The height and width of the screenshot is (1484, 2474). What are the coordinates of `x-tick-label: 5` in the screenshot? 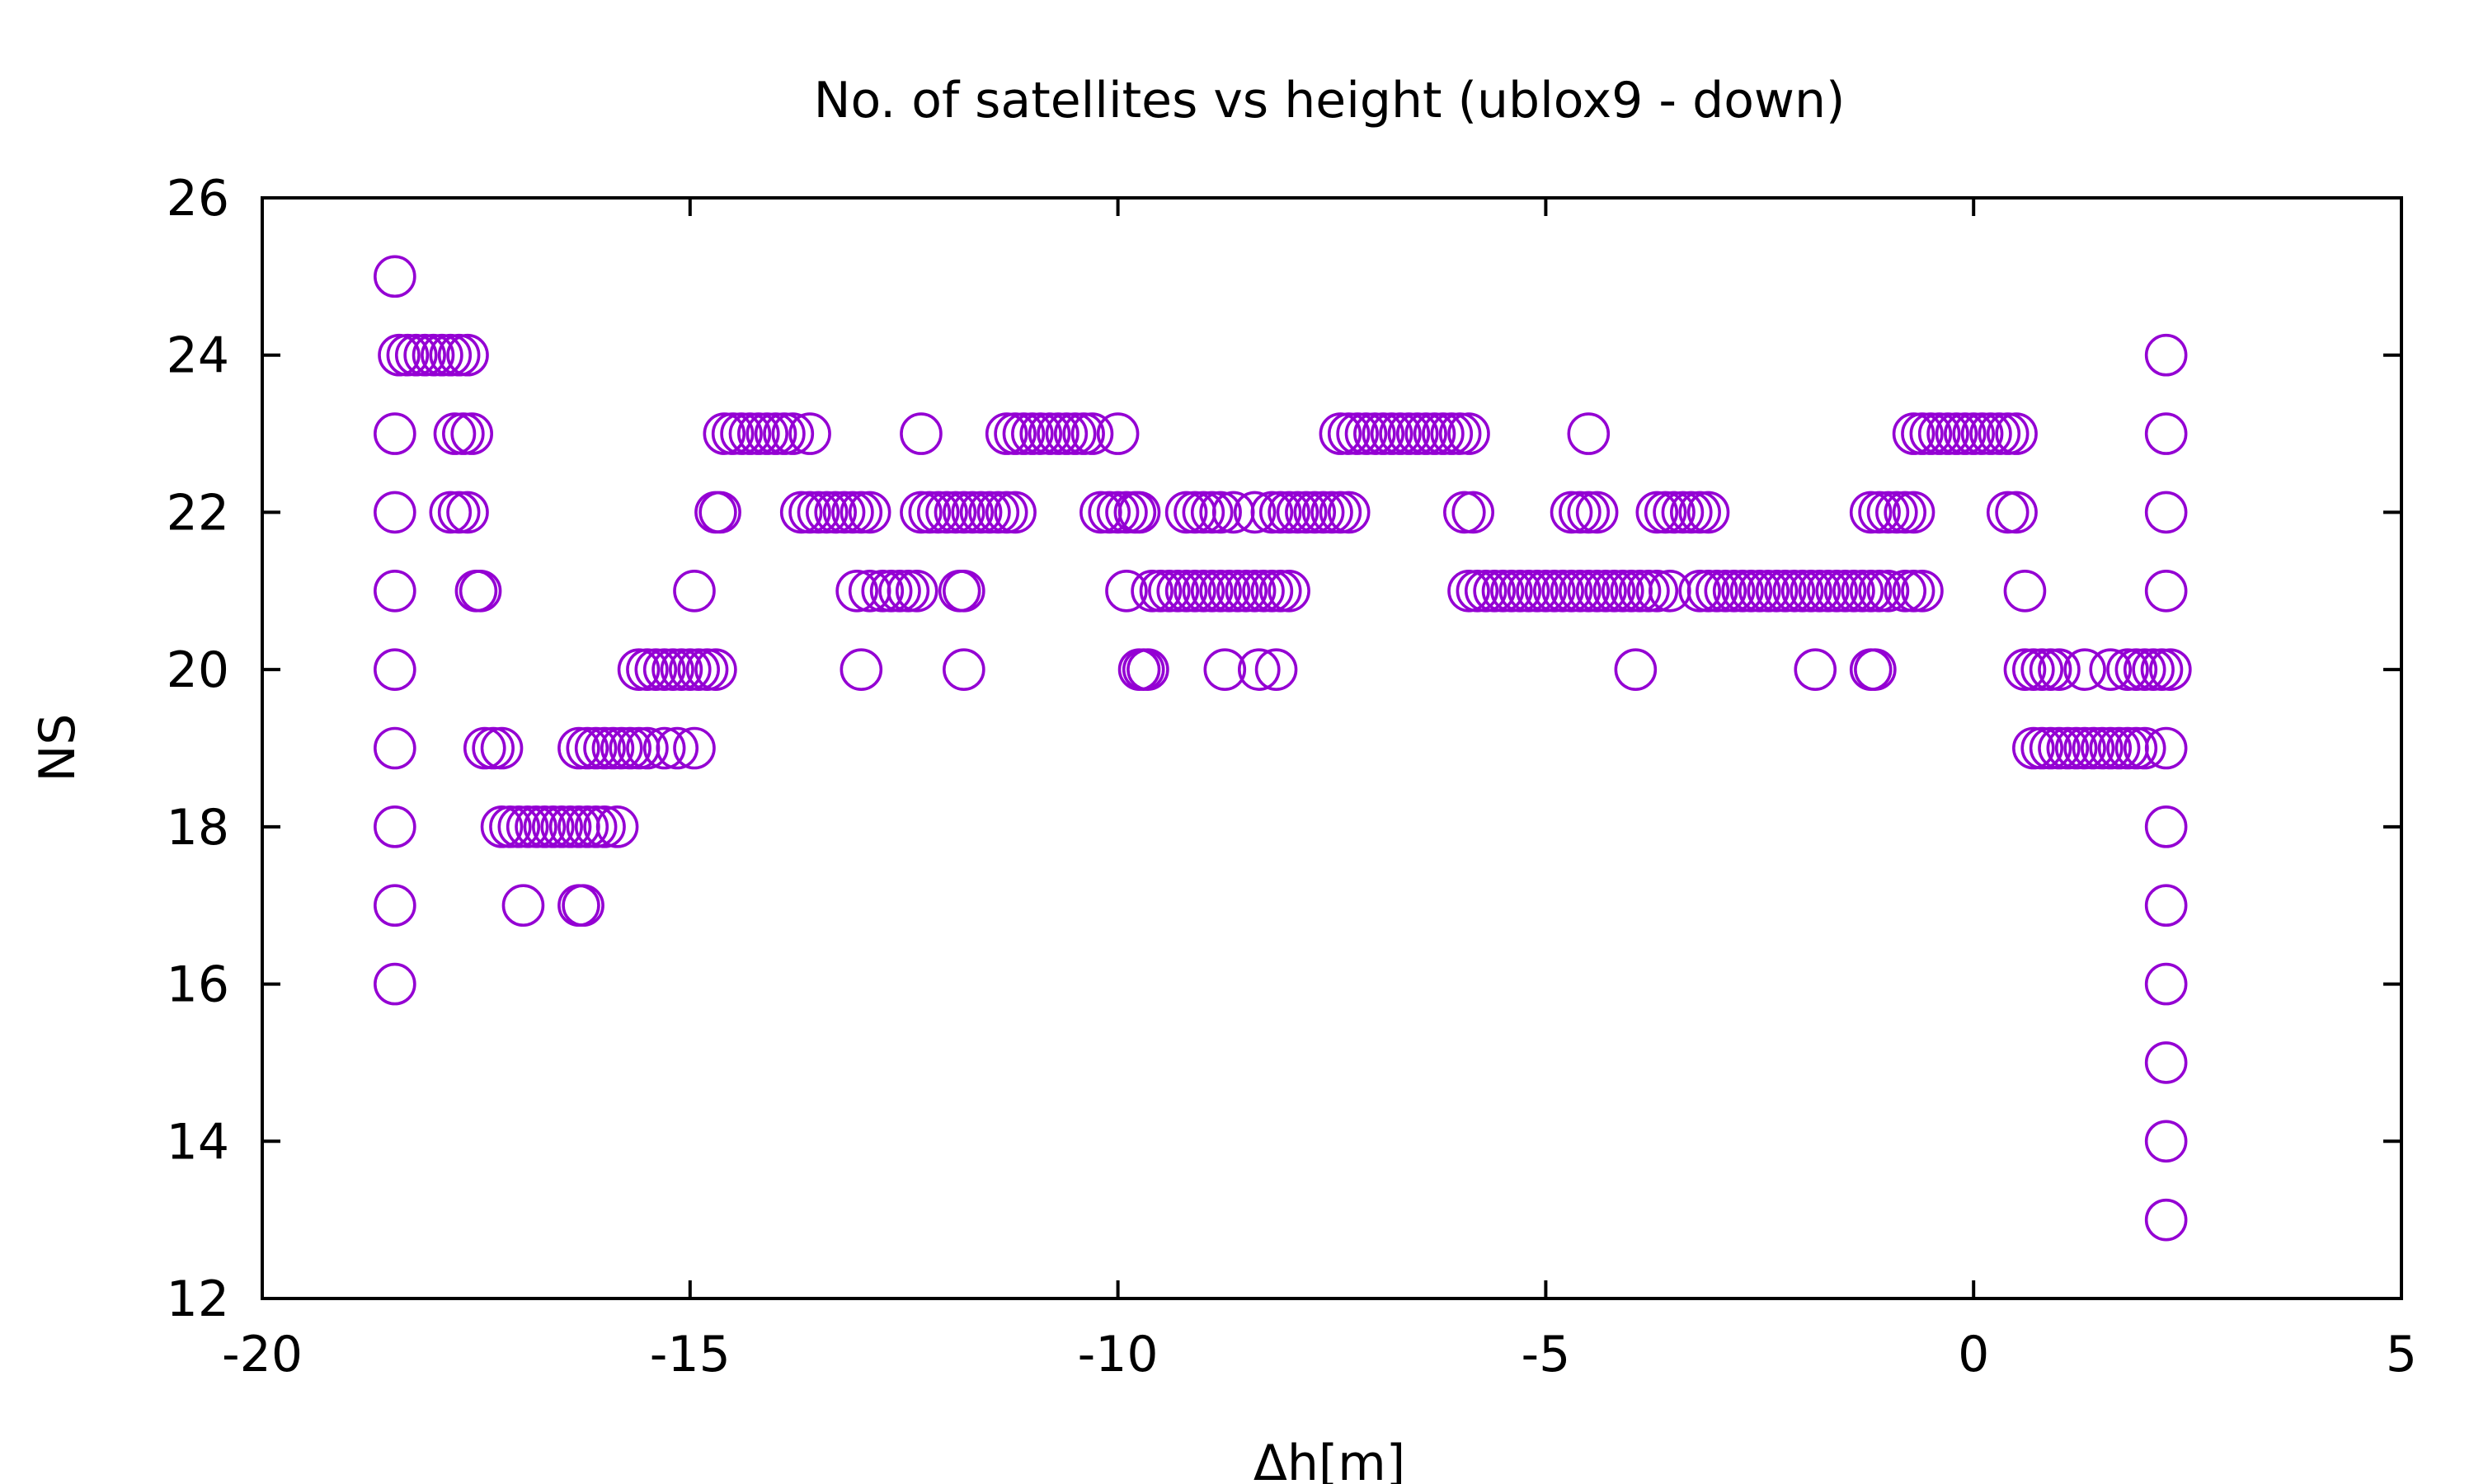 It's located at (2401, 1354).